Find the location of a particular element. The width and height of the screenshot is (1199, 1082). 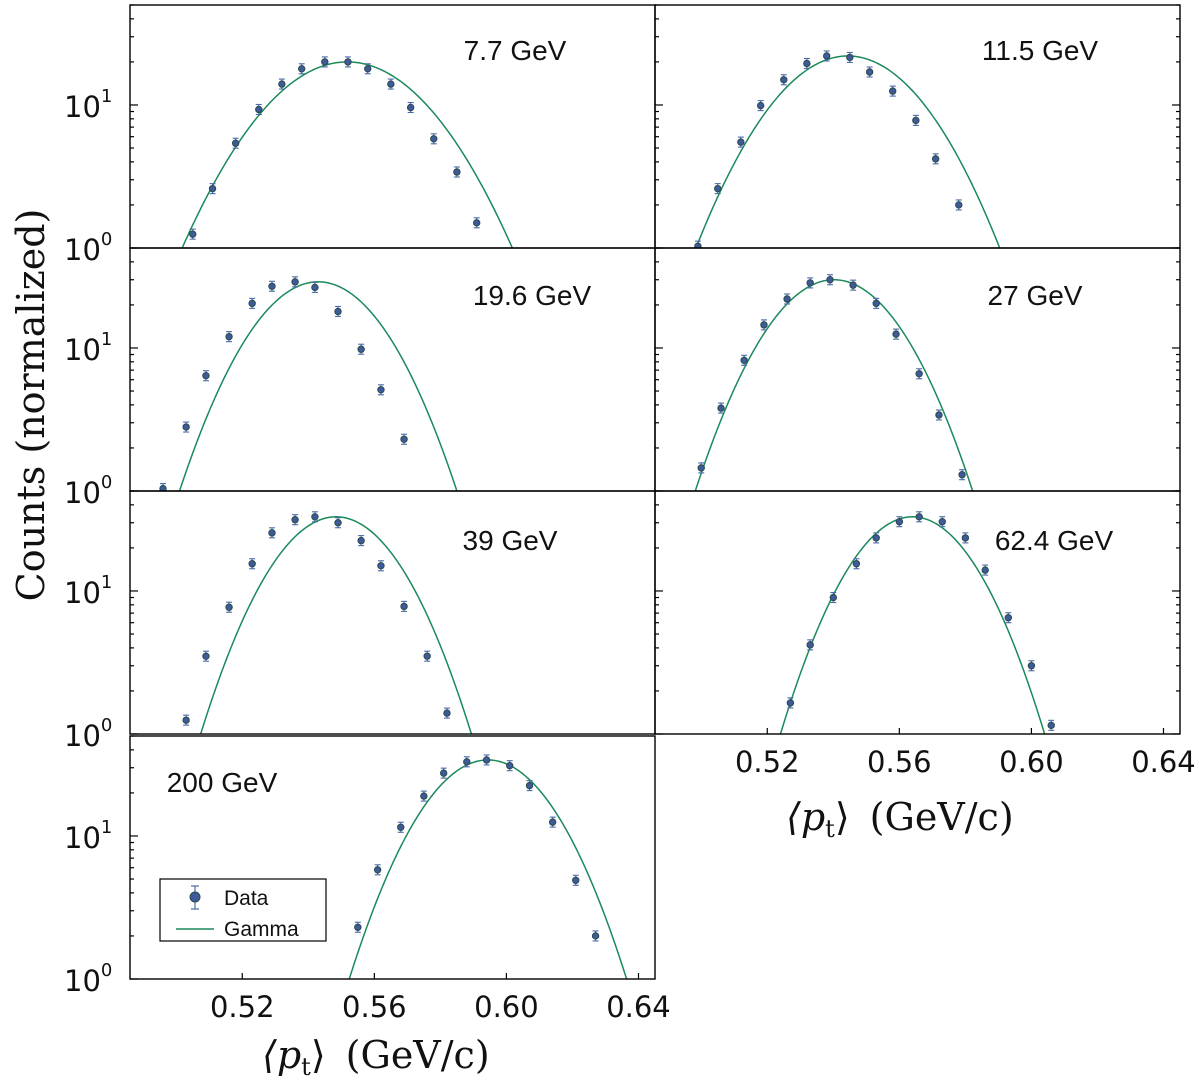

x-axis-title-left: ⟨pt⟩ (GeV/c) is located at coordinates (376, 1057).